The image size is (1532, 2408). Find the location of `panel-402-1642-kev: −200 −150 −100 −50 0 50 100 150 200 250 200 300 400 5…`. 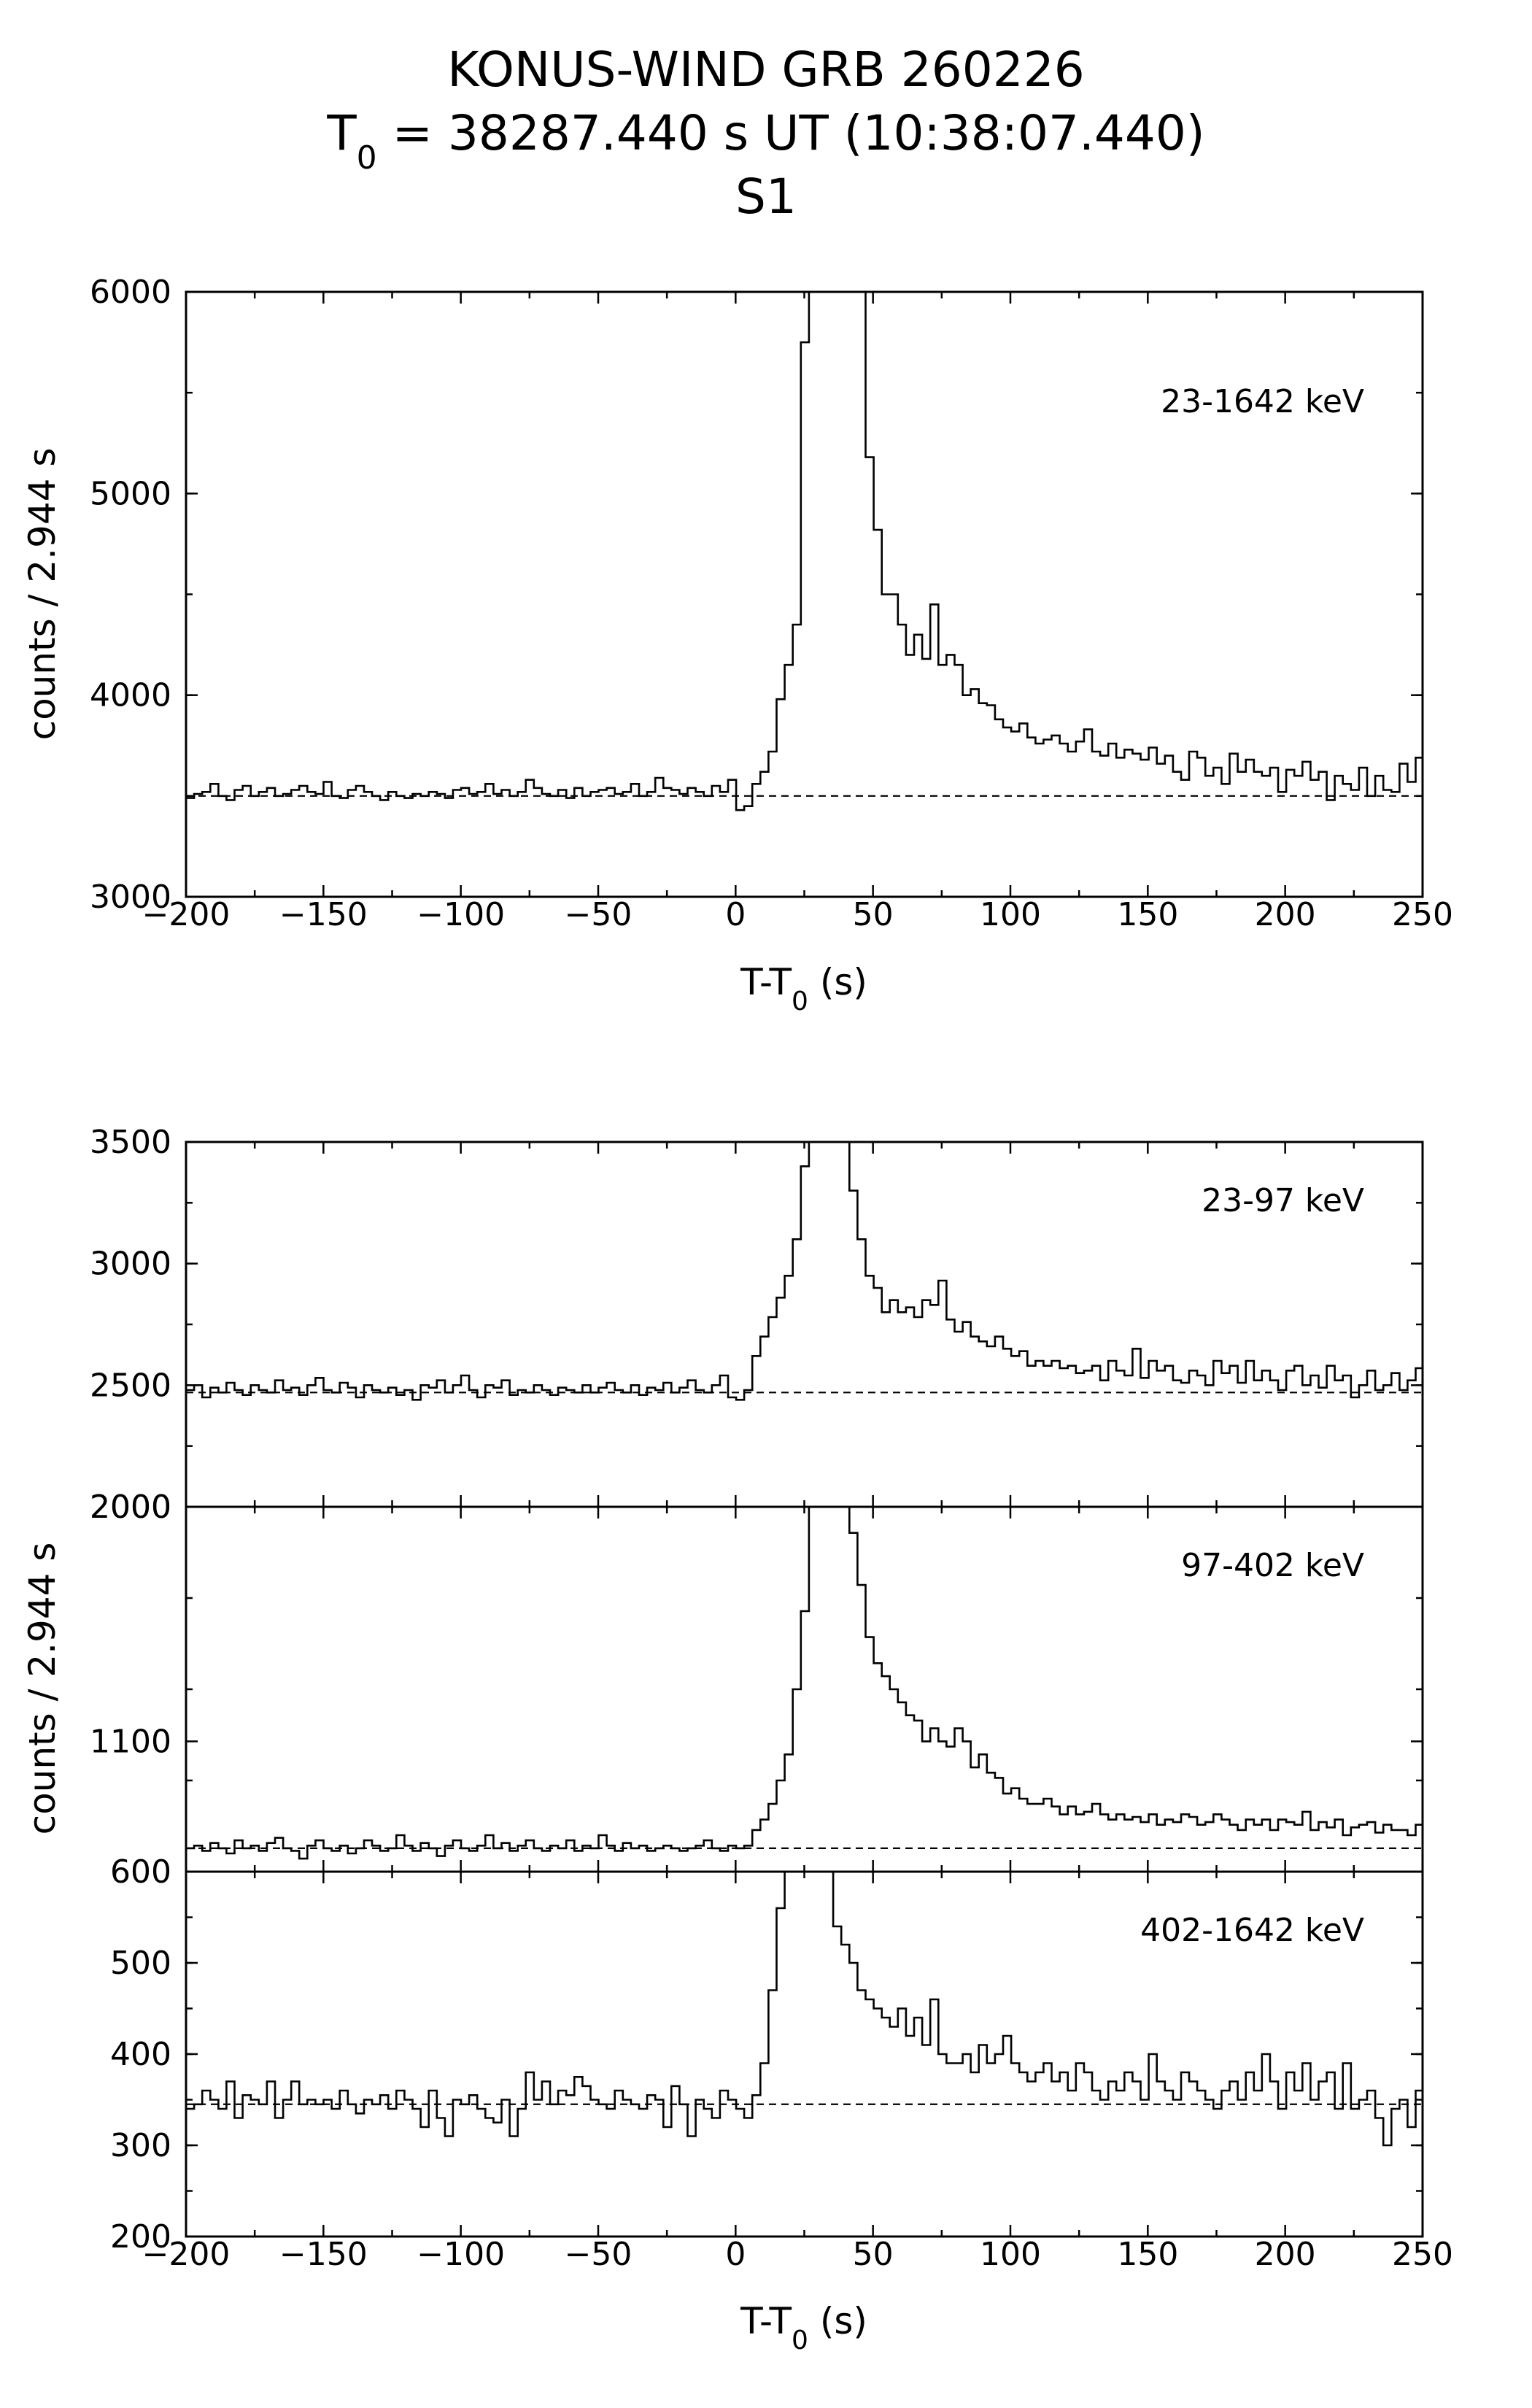

panel-402-1642-kev: −200 −150 −100 −50 0 50 100 150 200 250 200 300 400 5… is located at coordinates (782, 2071).